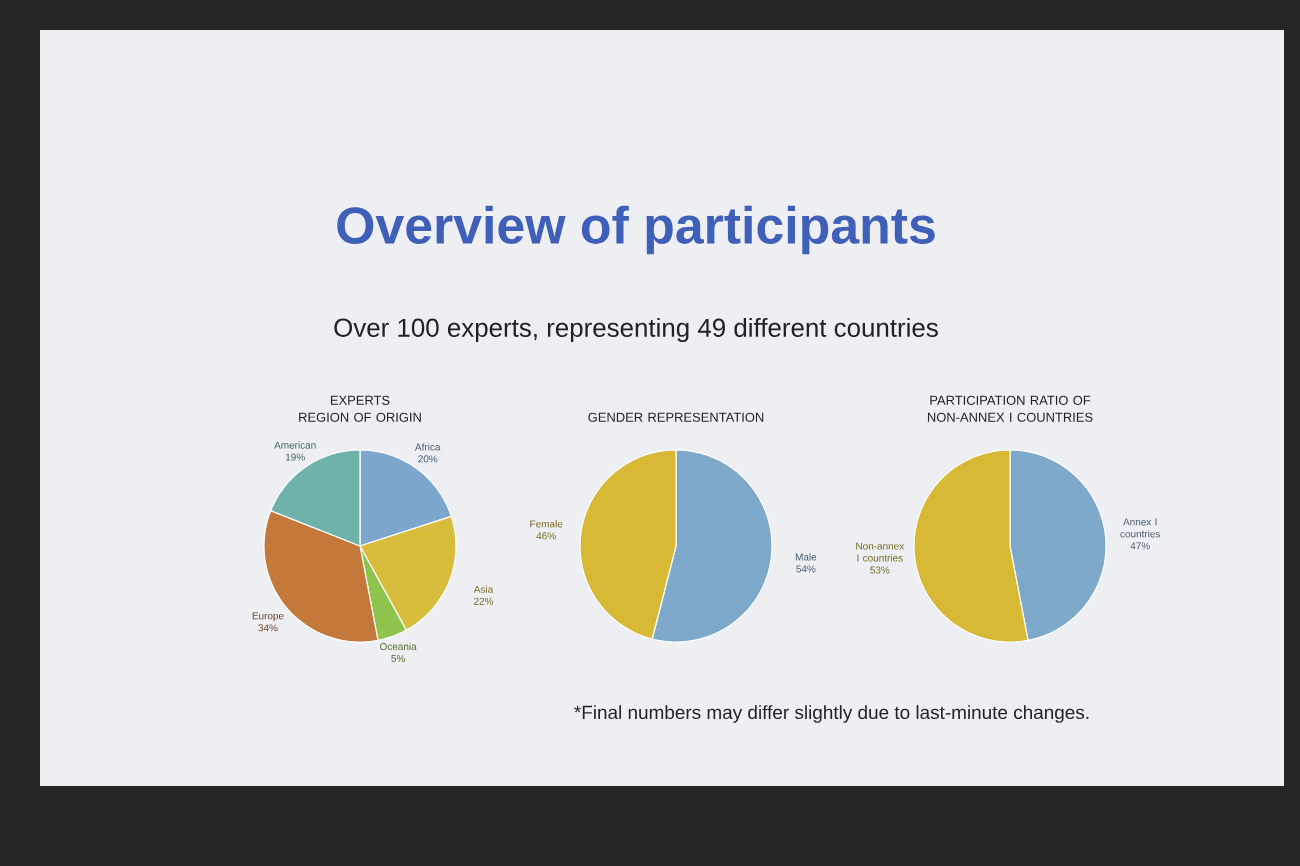  What do you see at coordinates (636, 330) in the screenshot?
I see `text: Over 100 experts, representing 49 different countries` at bounding box center [636, 330].